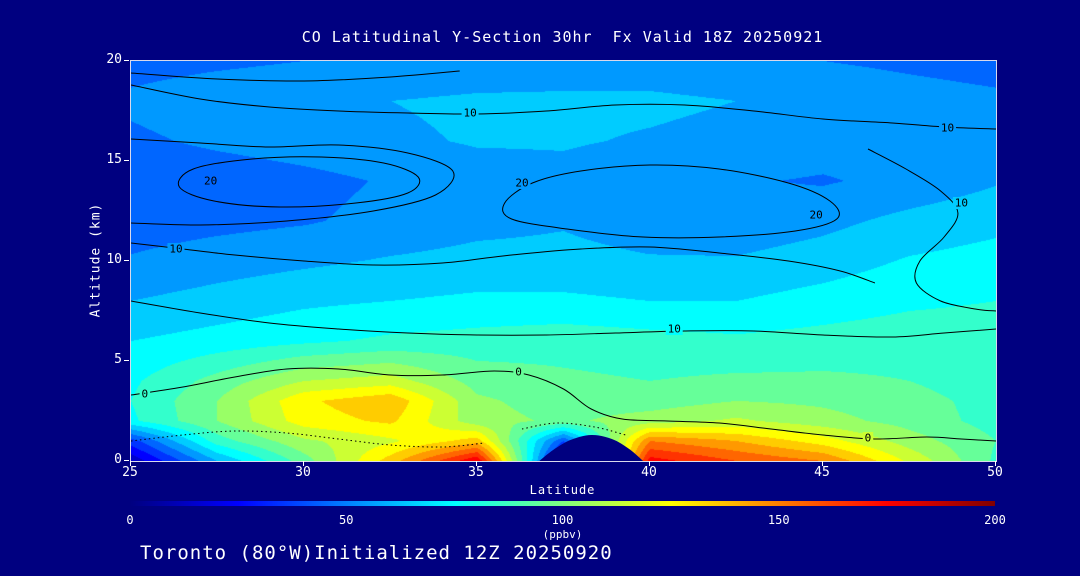 Image resolution: width=1080 pixels, height=576 pixels. Describe the element at coordinates (376, 553) in the screenshot. I see `run-info: Toronto (80°W)Initialized 12Z 20250920` at that location.